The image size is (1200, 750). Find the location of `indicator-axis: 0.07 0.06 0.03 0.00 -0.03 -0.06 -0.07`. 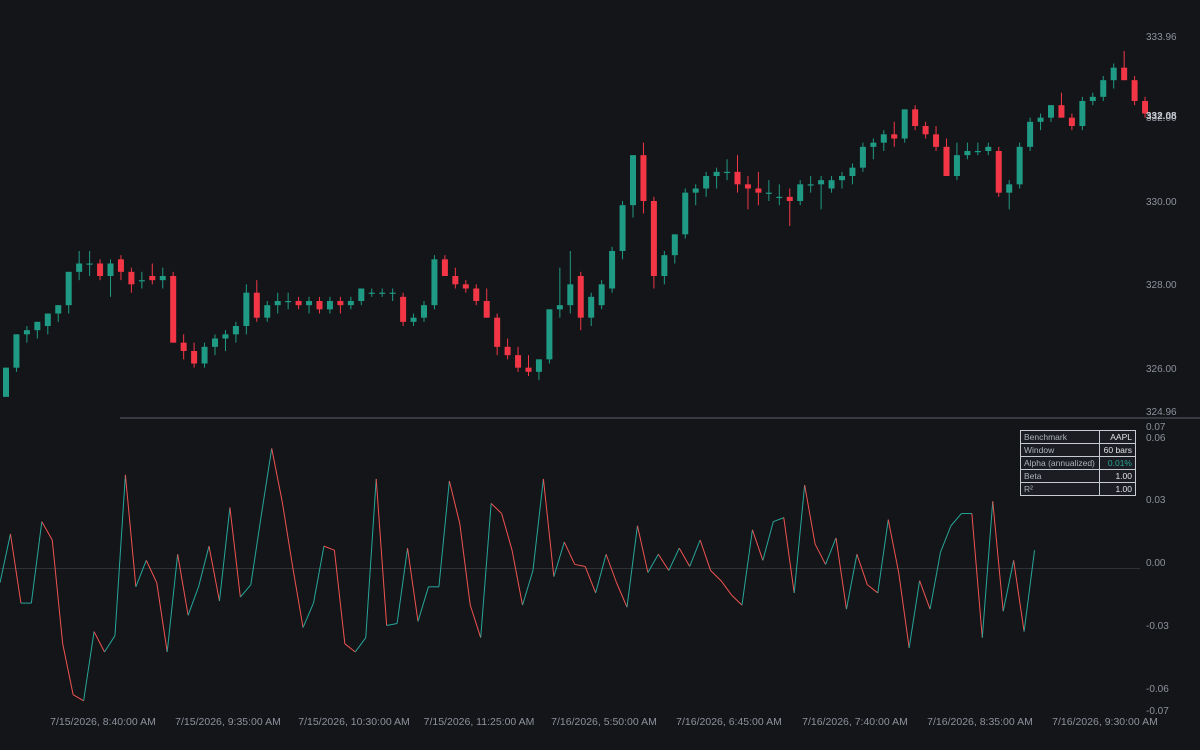

indicator-axis: 0.07 0.06 0.03 0.00 -0.03 -0.06 -0.07 is located at coordinates (1157, 569).